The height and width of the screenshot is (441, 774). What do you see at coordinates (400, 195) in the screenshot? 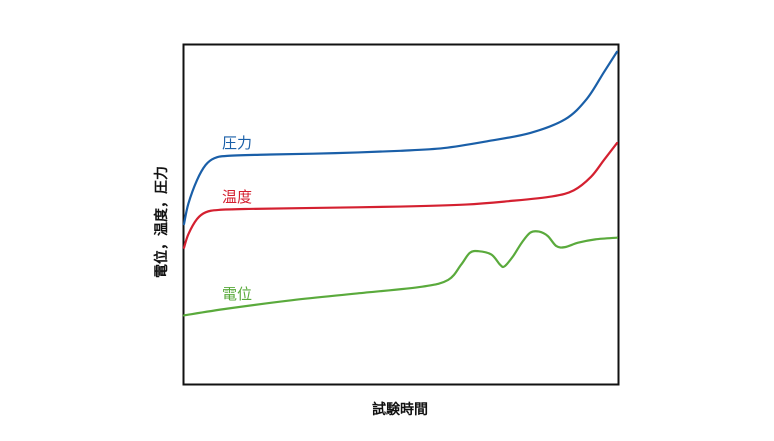
I see `series-line-temperature` at bounding box center [400, 195].